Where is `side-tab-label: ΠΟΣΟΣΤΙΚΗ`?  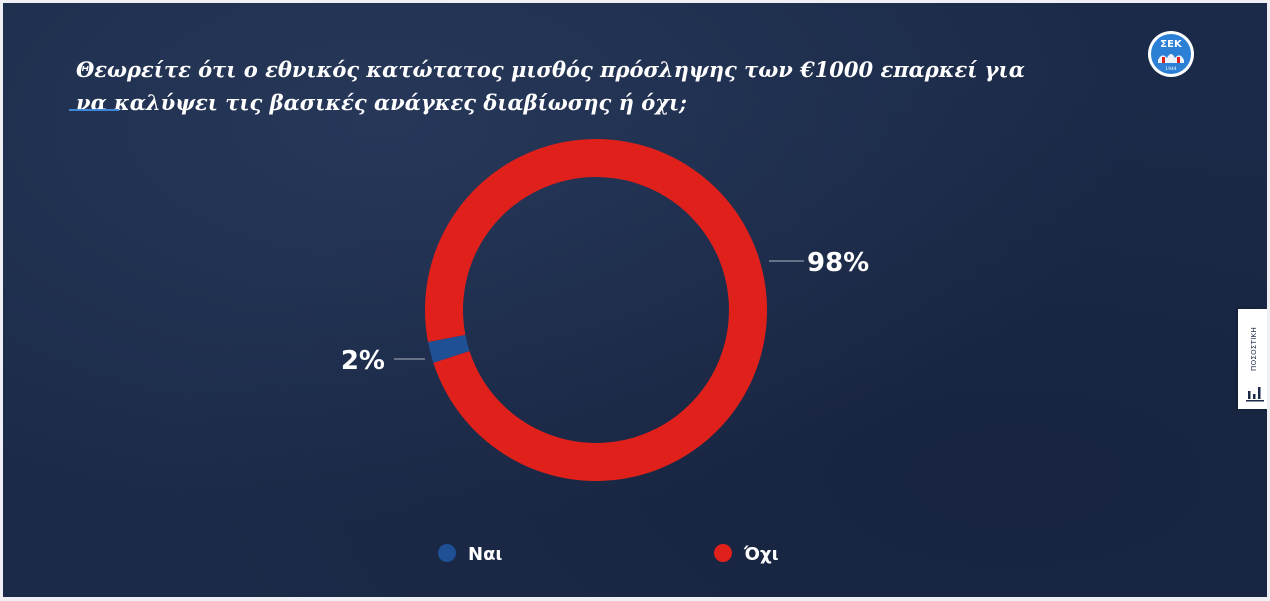
side-tab-label: ΠΟΣΟΣΤΙΚΗ is located at coordinates (1254, 348).